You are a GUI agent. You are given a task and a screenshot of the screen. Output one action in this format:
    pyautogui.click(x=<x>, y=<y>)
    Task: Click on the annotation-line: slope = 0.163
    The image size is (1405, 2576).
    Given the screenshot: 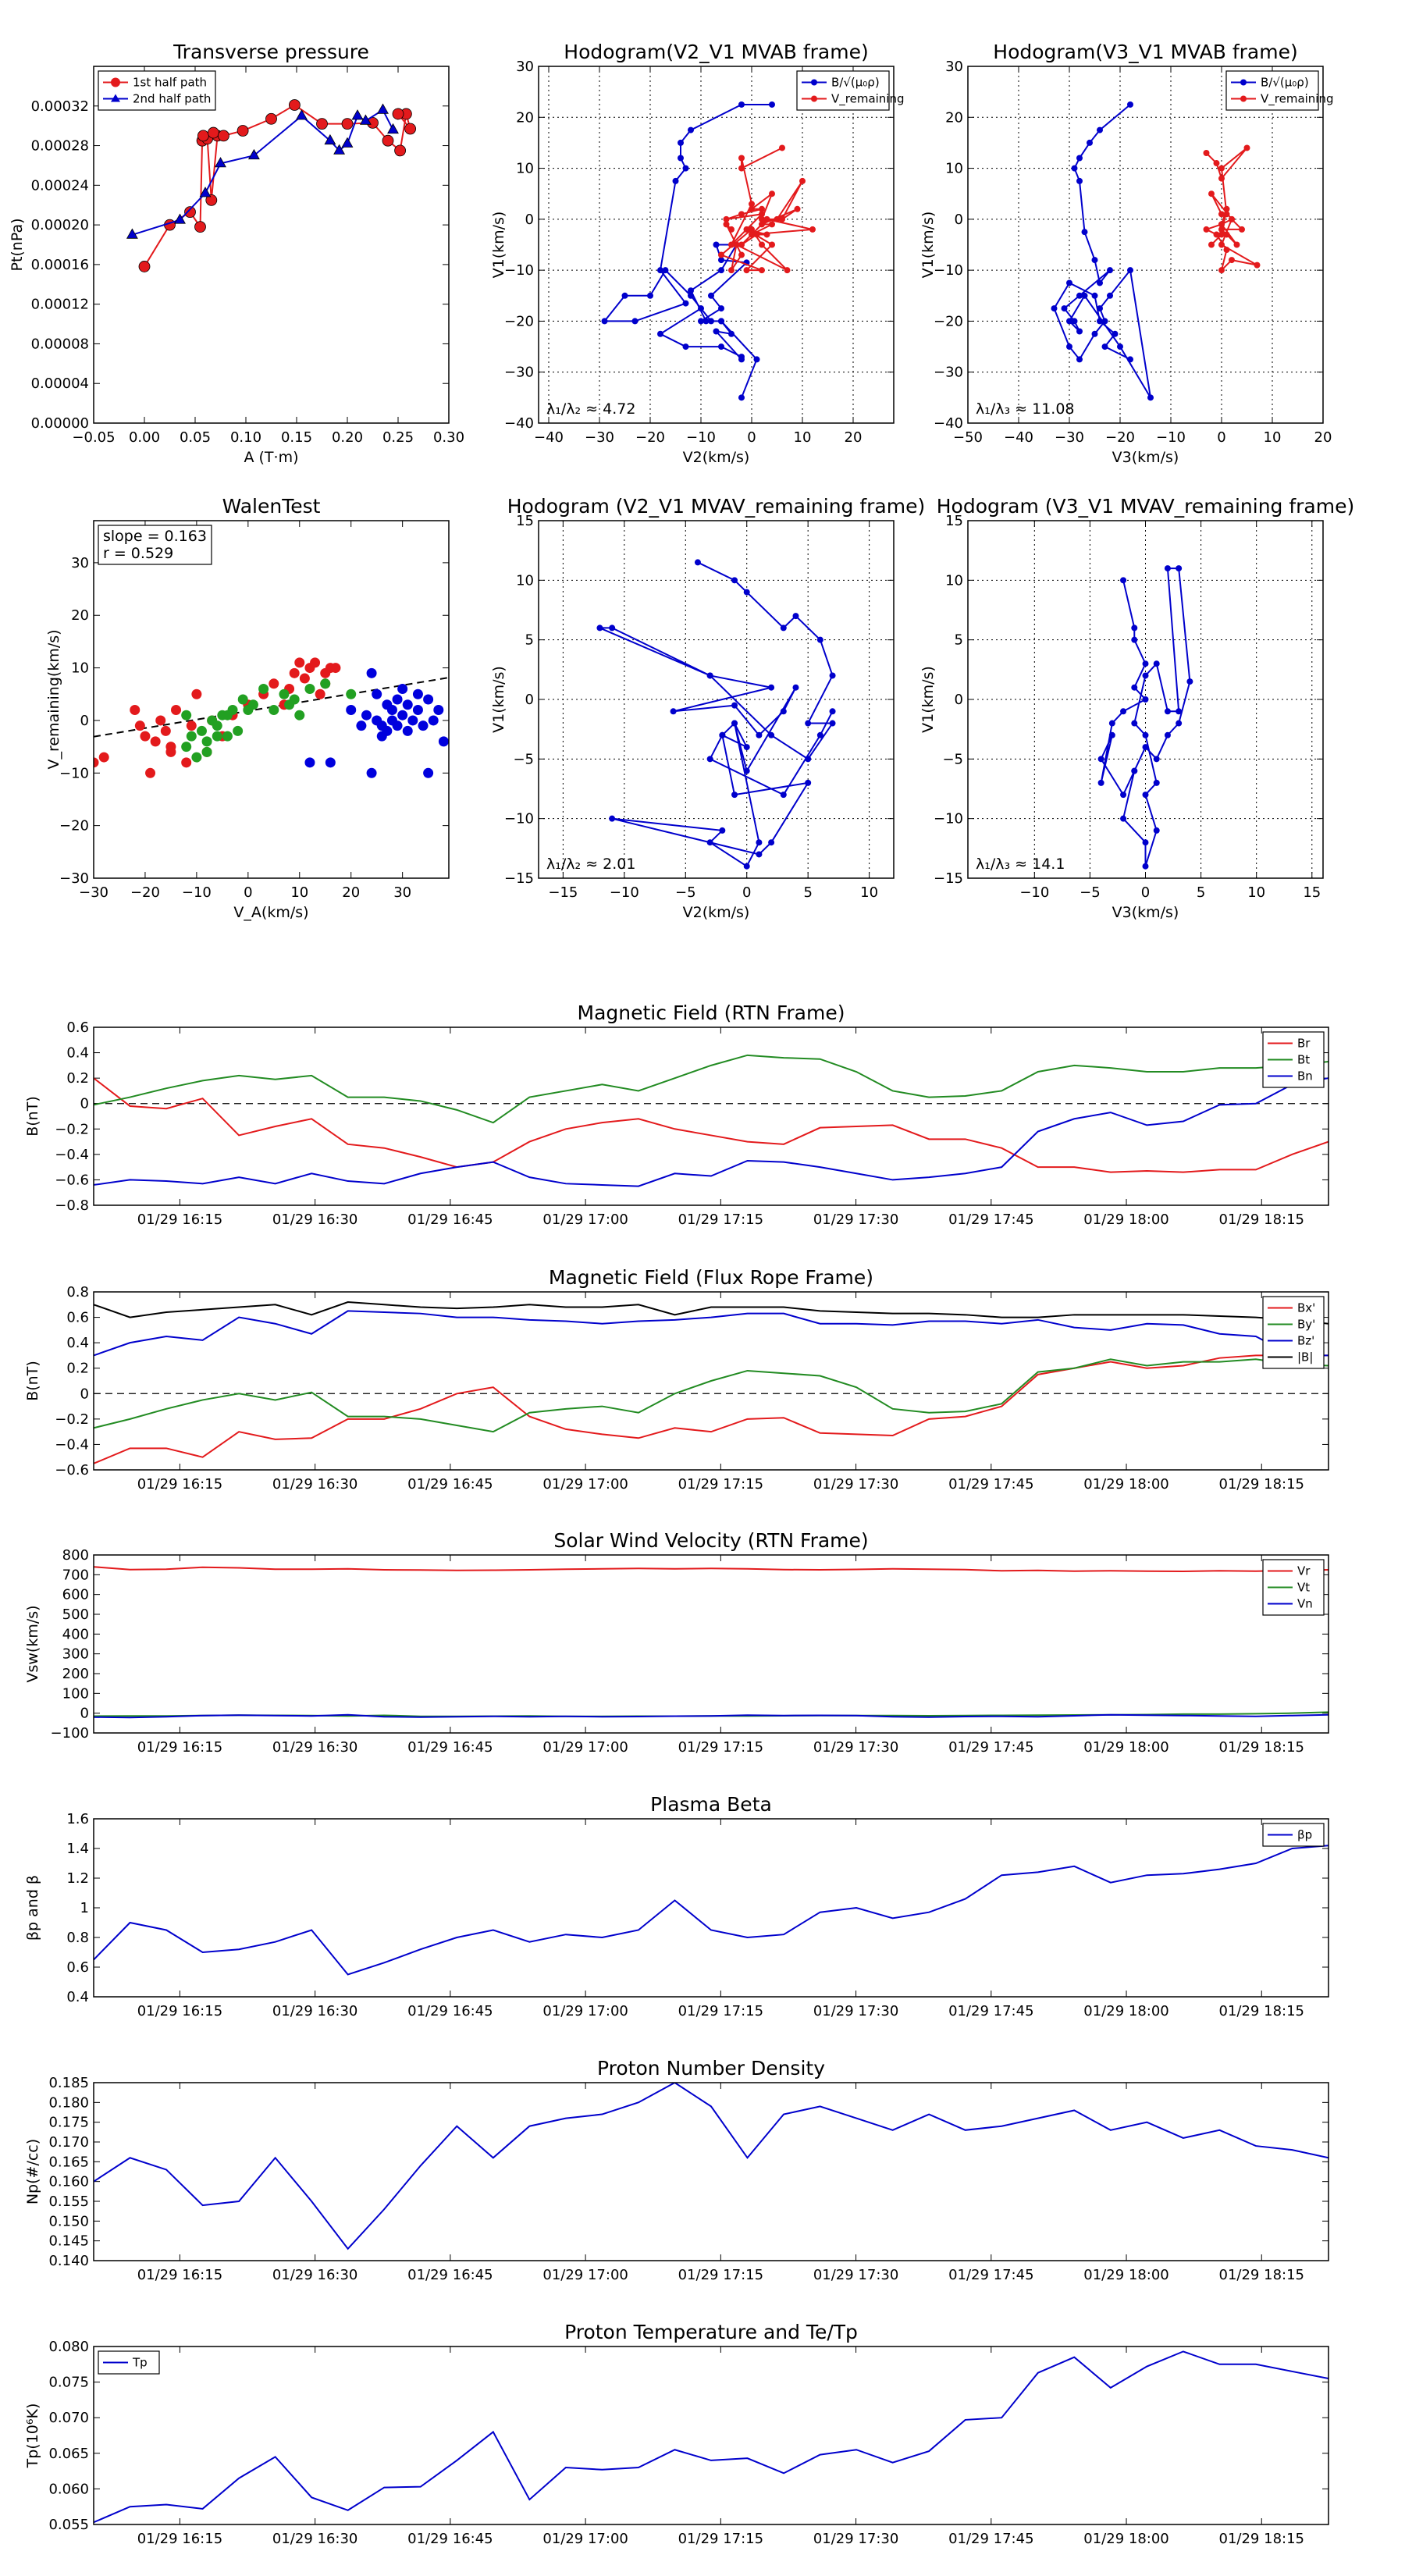 What is the action you would take?
    pyautogui.click(x=155, y=536)
    